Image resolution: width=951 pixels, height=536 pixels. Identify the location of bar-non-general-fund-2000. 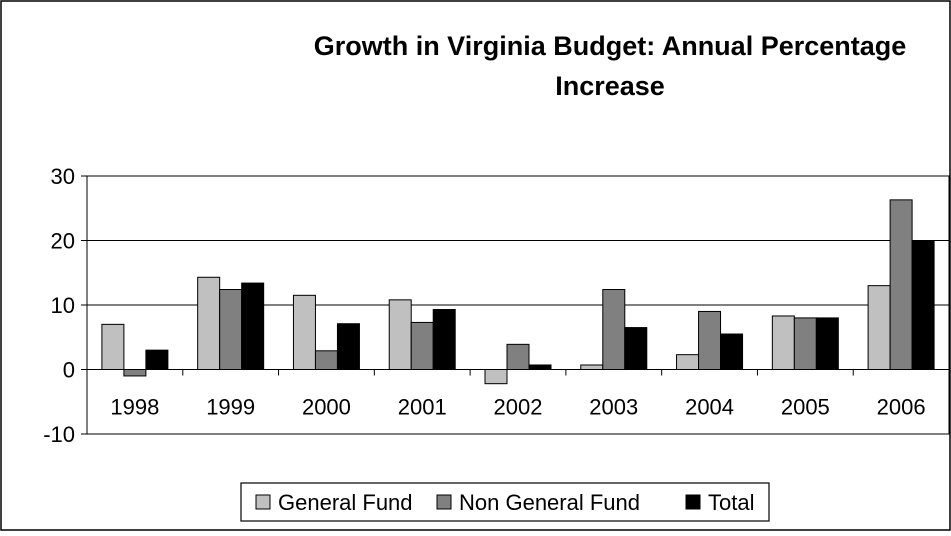
(326, 360).